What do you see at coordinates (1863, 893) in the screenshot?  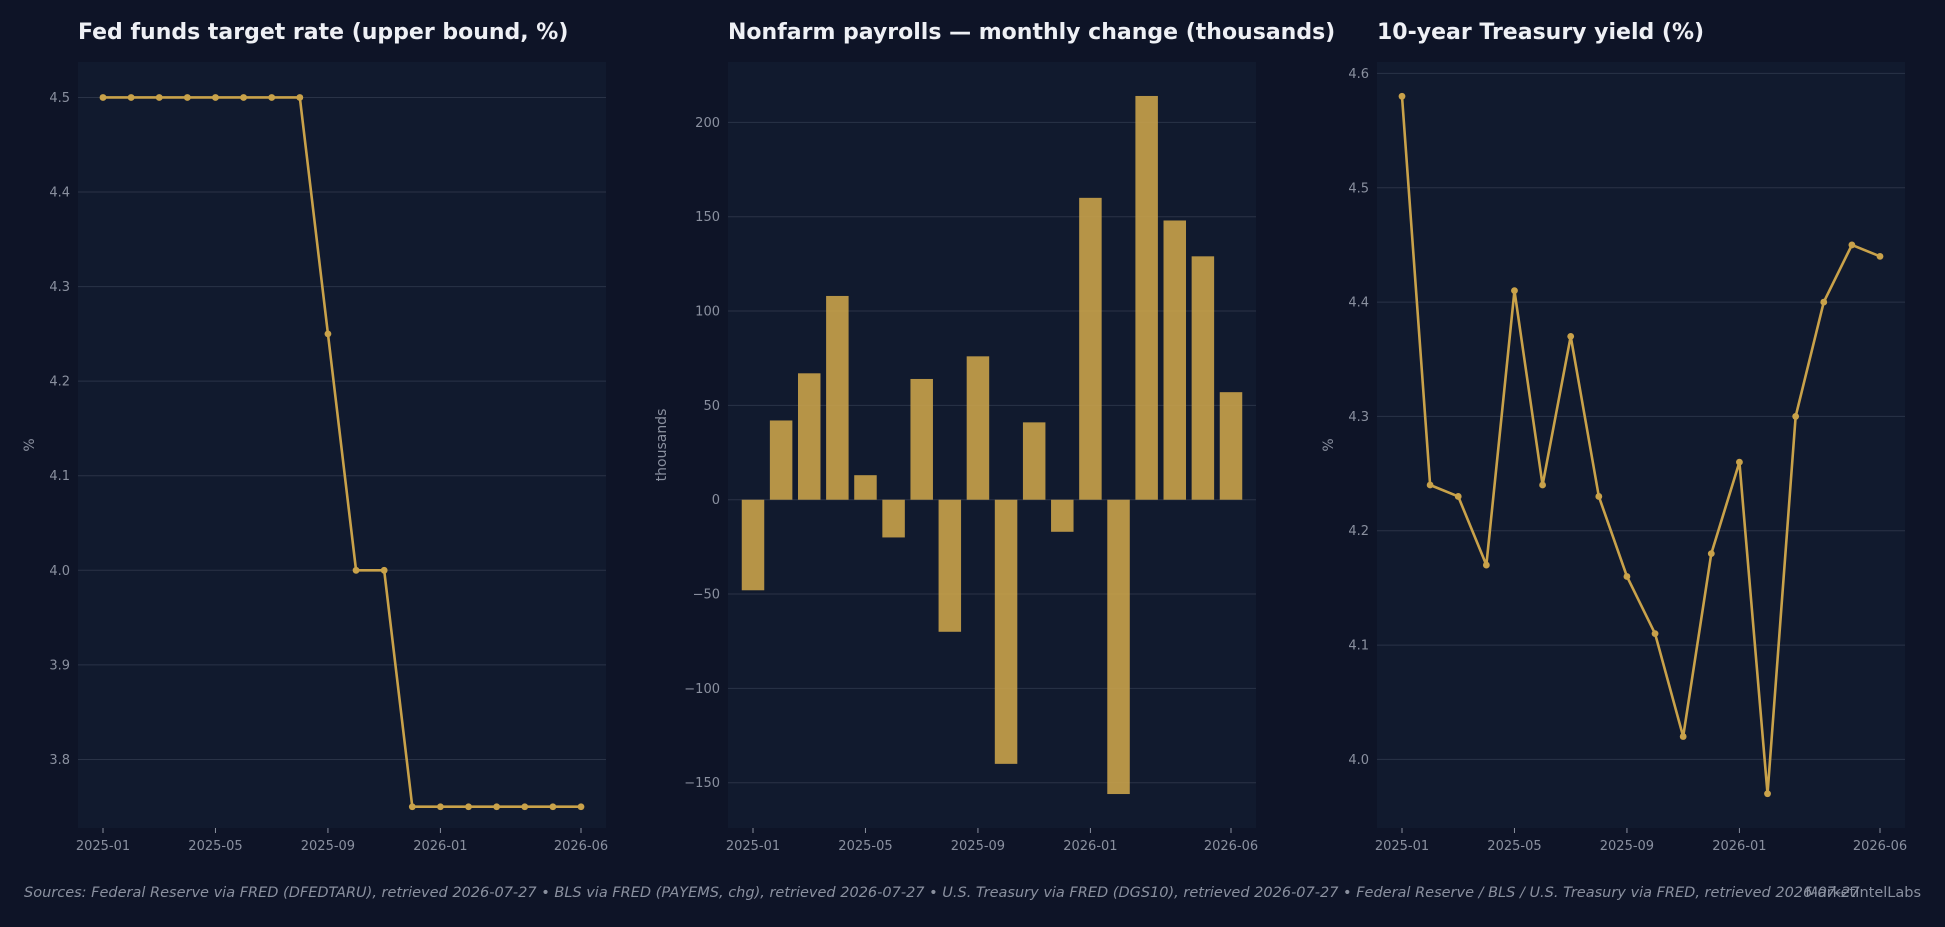 I see `brand-label: MarketIntelLabs` at bounding box center [1863, 893].